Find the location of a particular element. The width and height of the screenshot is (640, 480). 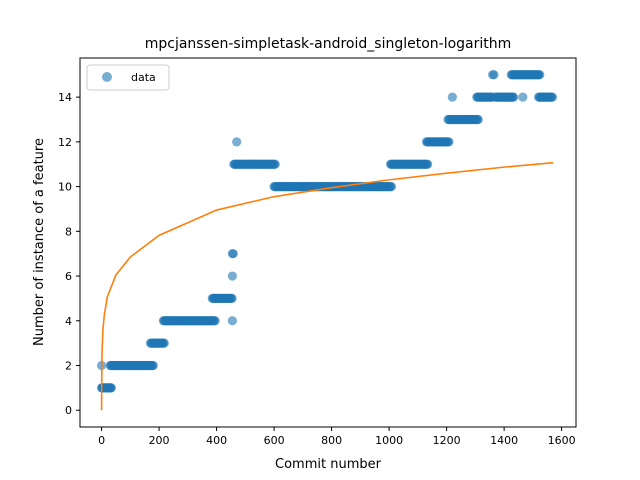

y-axis-label: Number of instance of a feature is located at coordinates (39, 242).